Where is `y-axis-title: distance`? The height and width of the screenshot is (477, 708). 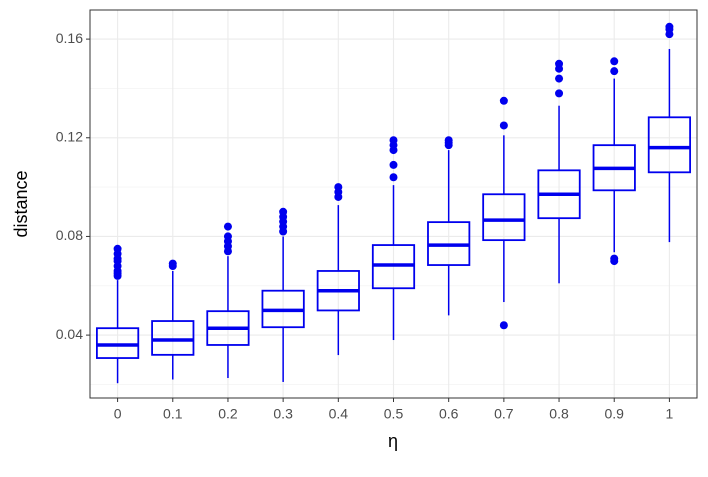 y-axis-title: distance is located at coordinates (21, 203).